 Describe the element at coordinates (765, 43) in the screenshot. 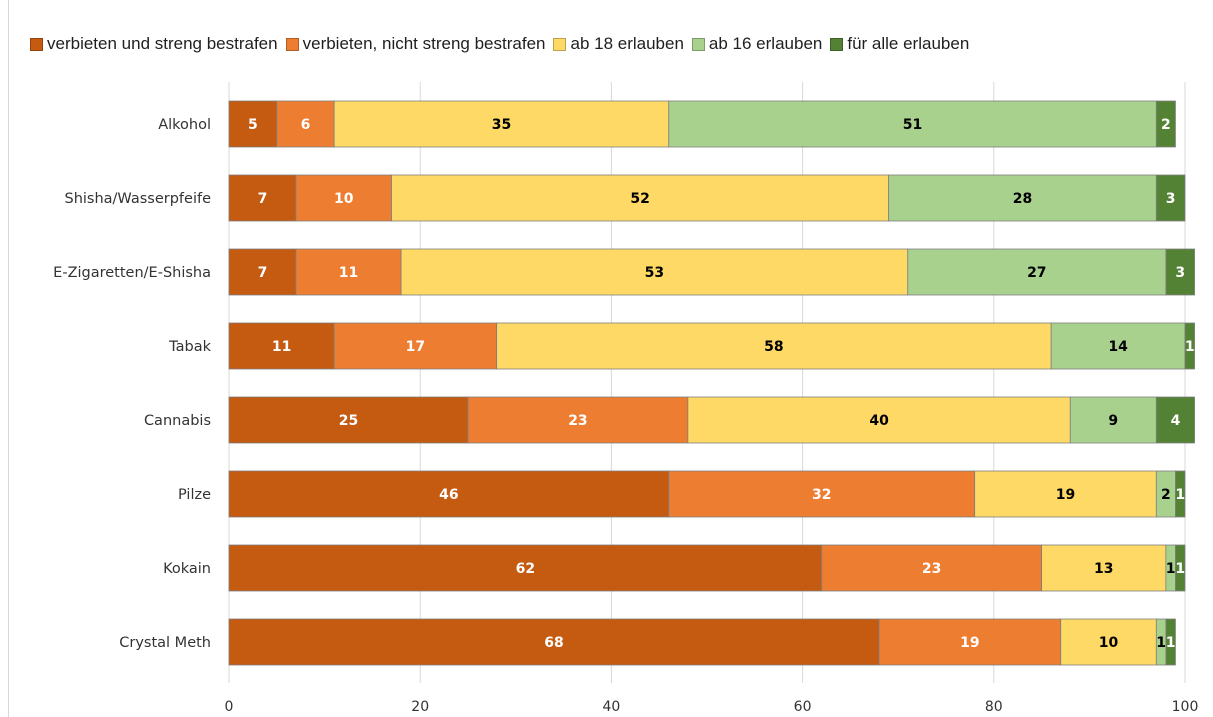

I see `legend-label: ab 16 erlauben` at that location.